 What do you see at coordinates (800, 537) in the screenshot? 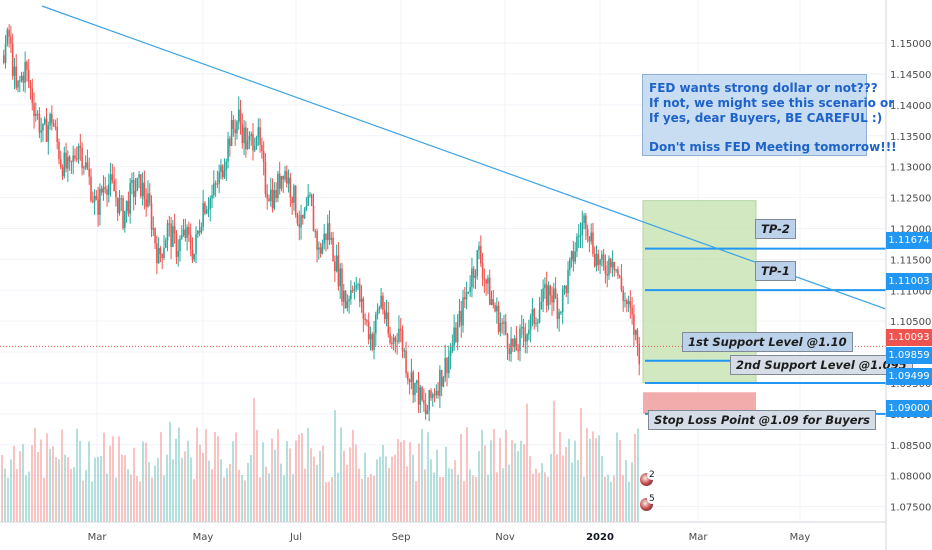
I see `time-tick-label: May` at bounding box center [800, 537].